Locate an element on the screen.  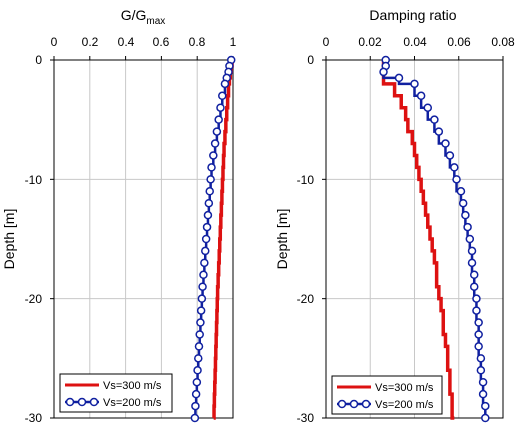
damping-xtick-3: 0.06 is located at coordinates (459, 42).